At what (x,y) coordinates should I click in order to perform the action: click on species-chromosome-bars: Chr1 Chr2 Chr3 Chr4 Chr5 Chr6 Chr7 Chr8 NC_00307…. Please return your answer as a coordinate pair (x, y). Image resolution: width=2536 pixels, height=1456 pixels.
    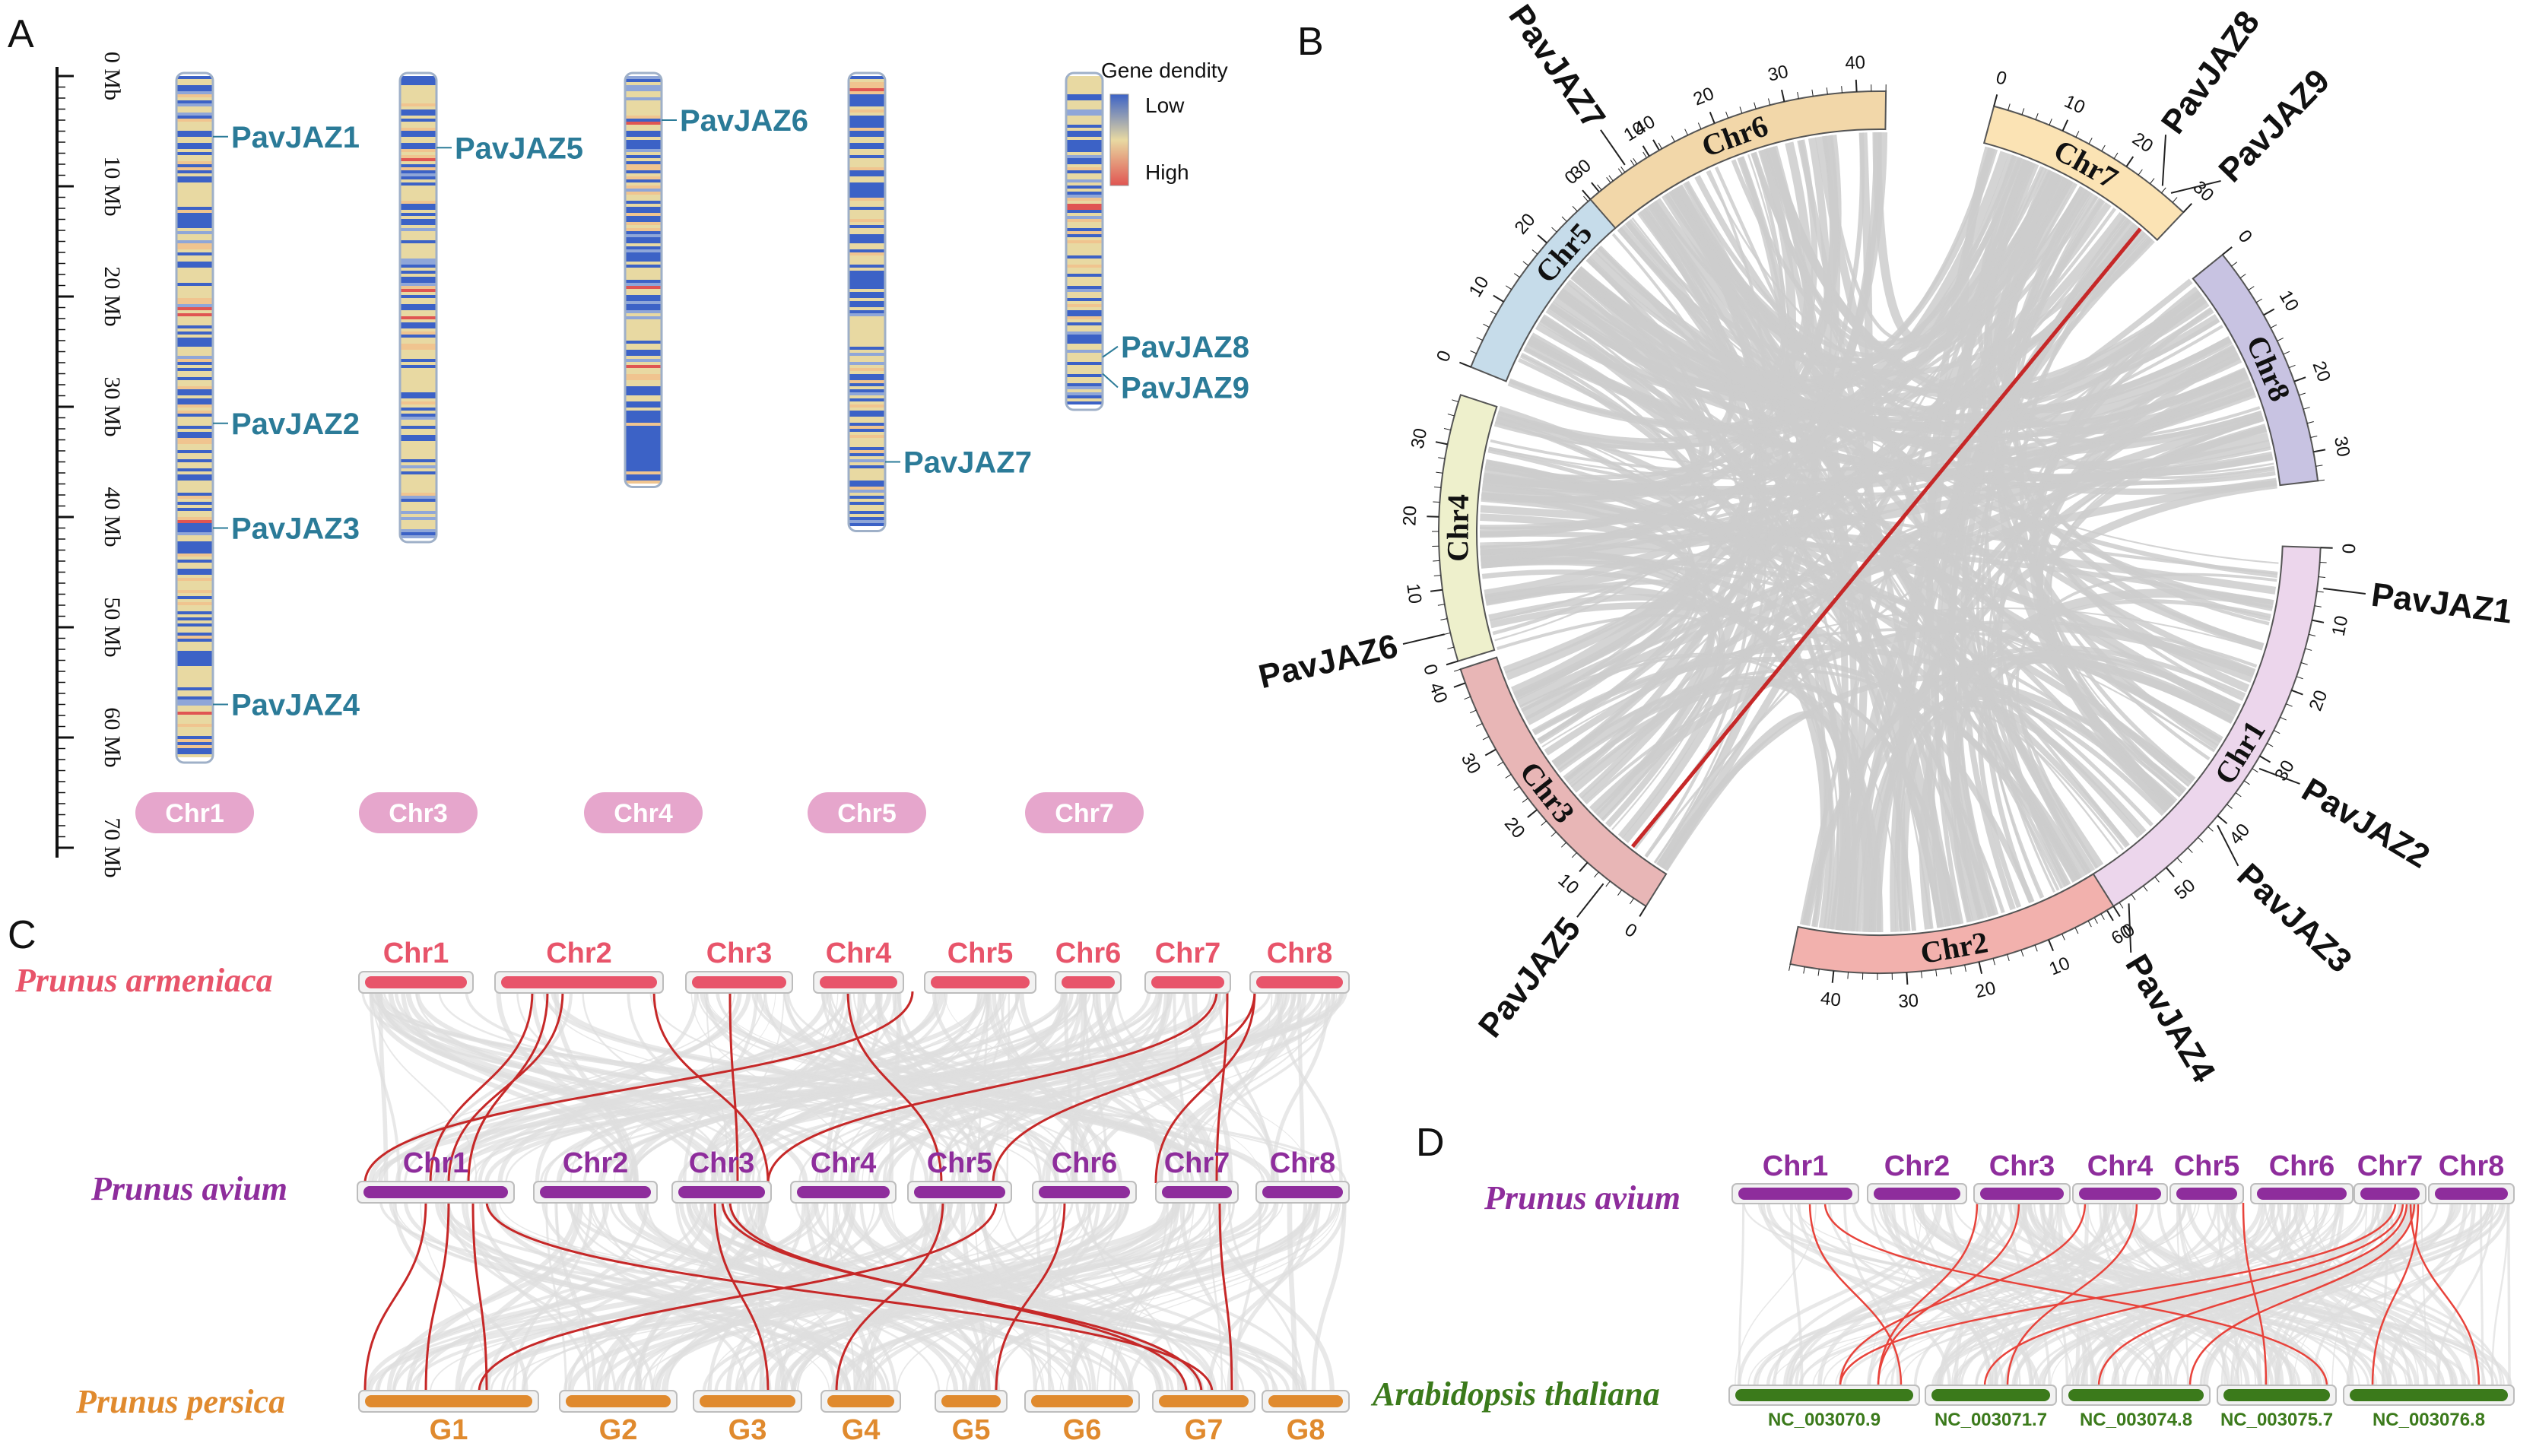
    Looking at the image, I should click on (2121, 1290).